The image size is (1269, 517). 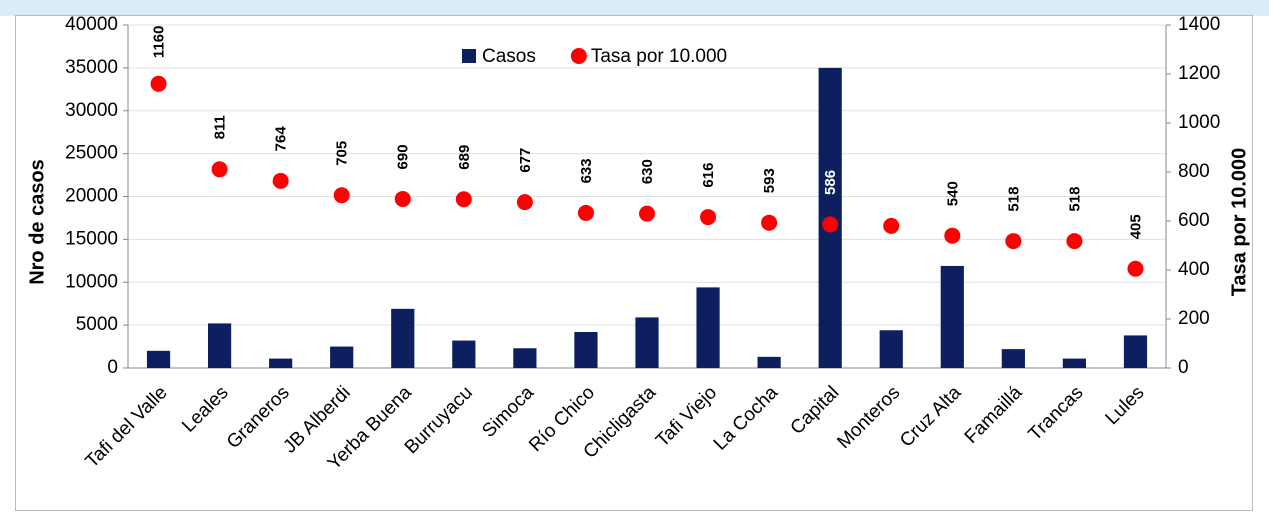 What do you see at coordinates (91, 281) in the screenshot?
I see `y-tick-label: 10000` at bounding box center [91, 281].